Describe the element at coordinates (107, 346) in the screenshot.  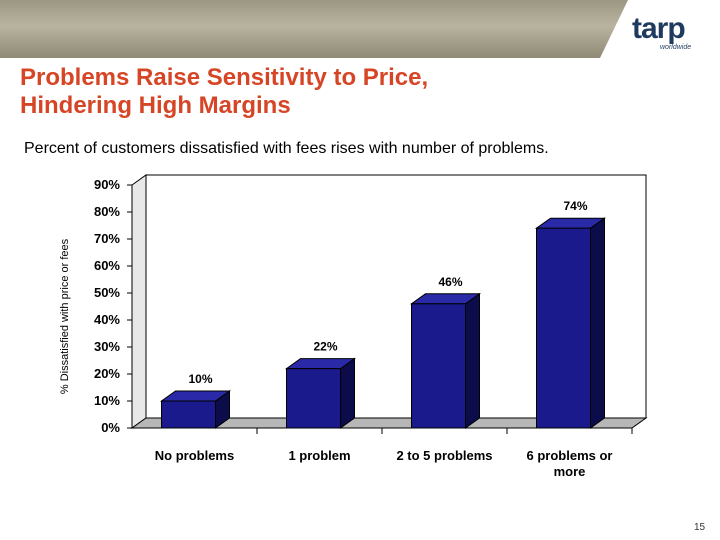
I see `y-tick-label: 30%` at that location.